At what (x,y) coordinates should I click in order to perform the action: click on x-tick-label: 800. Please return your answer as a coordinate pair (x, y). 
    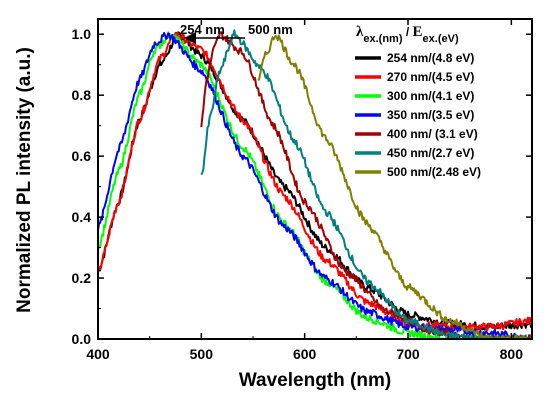
    Looking at the image, I should click on (512, 354).